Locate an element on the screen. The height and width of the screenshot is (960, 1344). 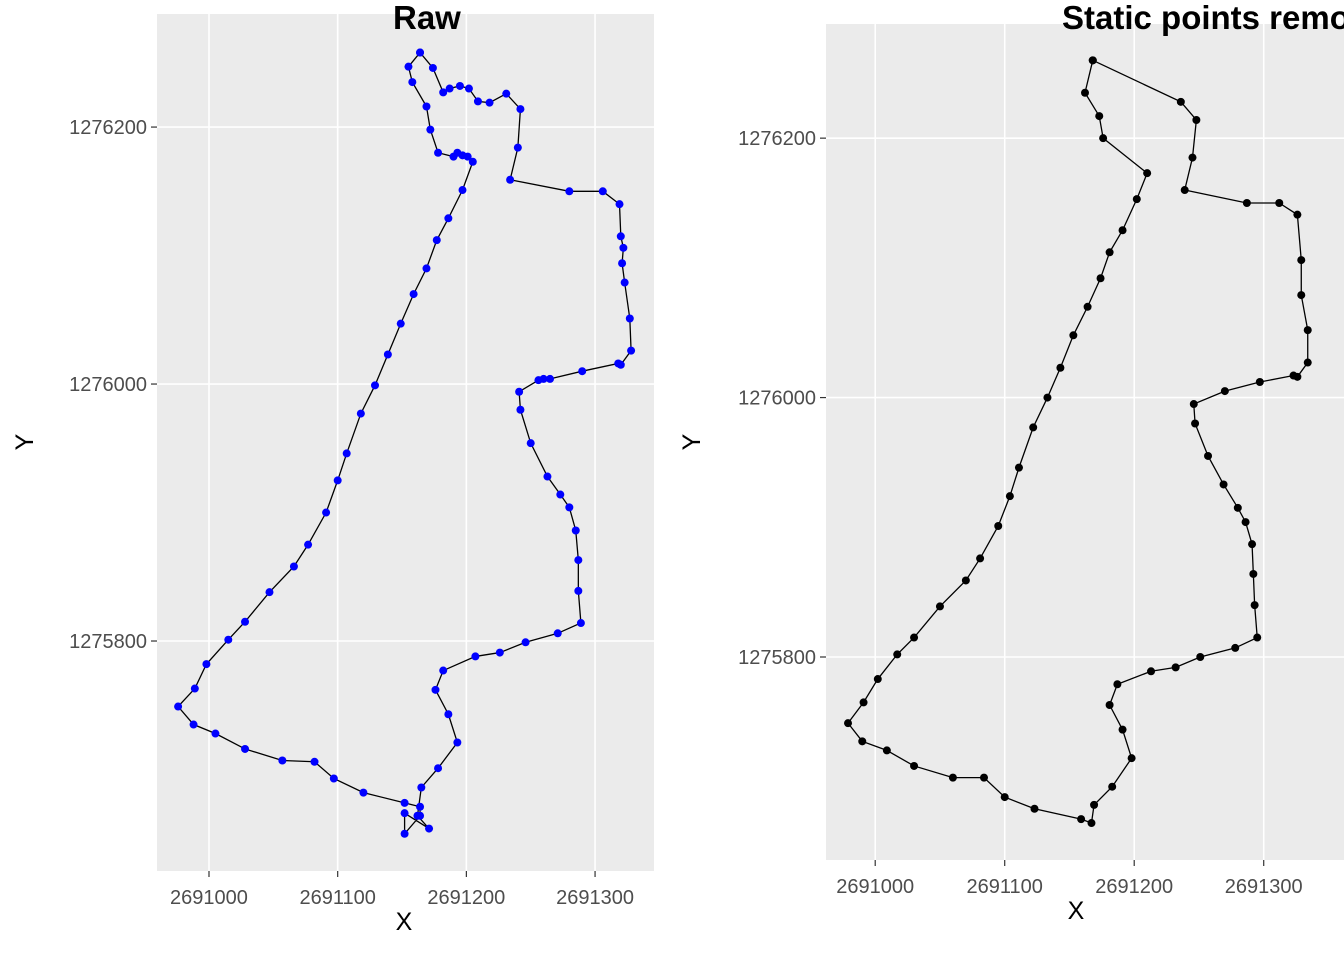
x-tick-label: 2691300 is located at coordinates (1264, 887).